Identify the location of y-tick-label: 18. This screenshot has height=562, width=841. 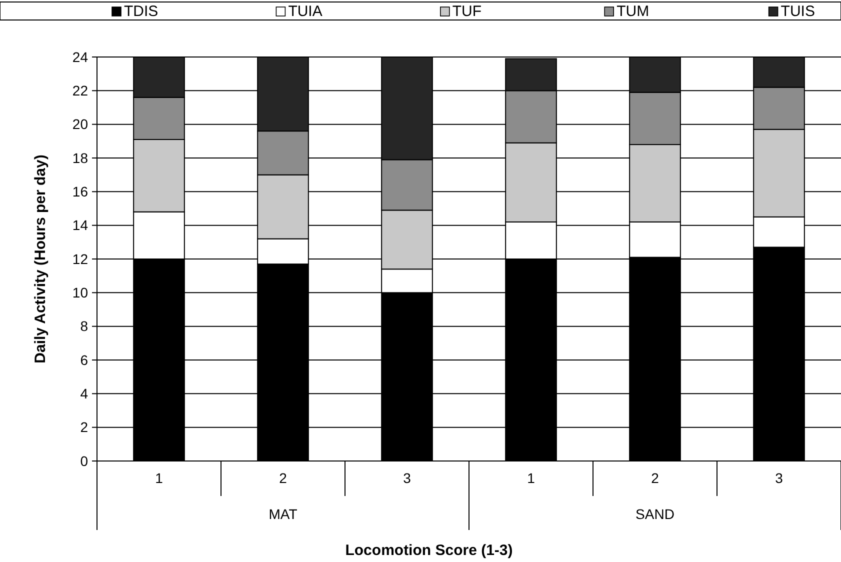
(80, 158).